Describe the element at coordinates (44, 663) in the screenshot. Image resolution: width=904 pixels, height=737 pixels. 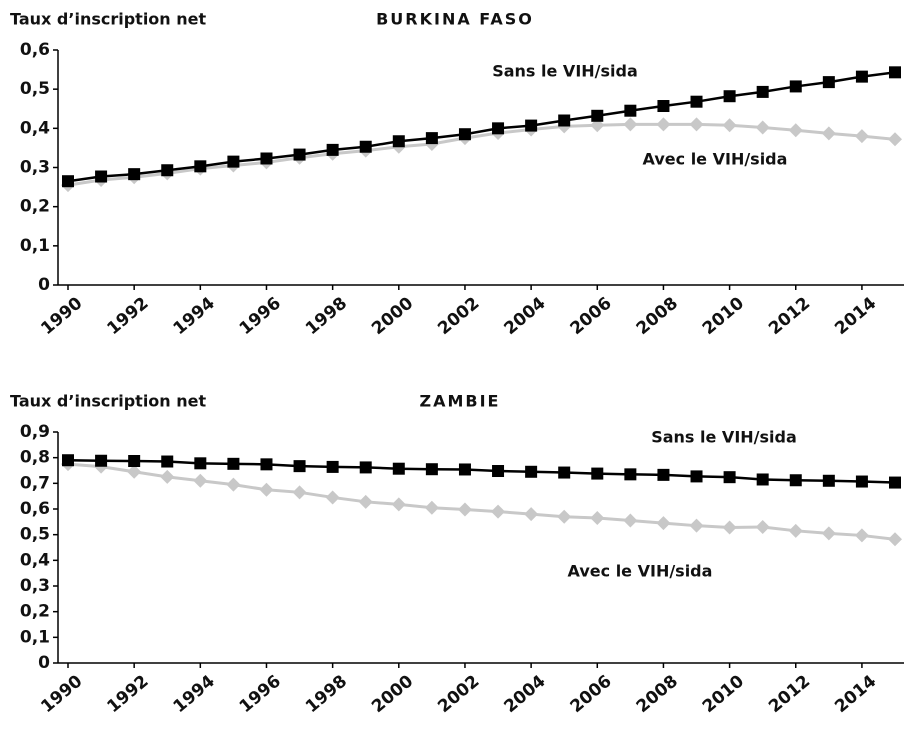
I see `y-tick-label: 0` at that location.